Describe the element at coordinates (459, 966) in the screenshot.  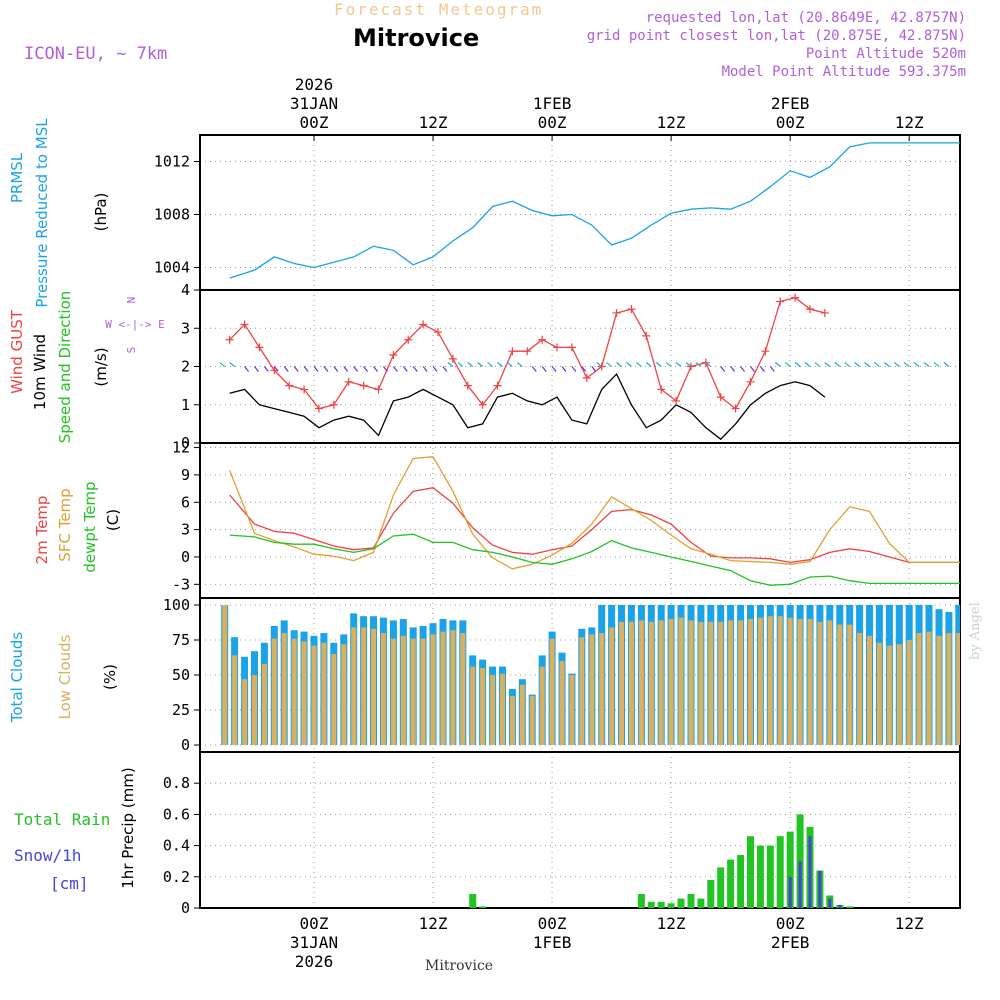
I see `footer-location: Mitrovice` at that location.